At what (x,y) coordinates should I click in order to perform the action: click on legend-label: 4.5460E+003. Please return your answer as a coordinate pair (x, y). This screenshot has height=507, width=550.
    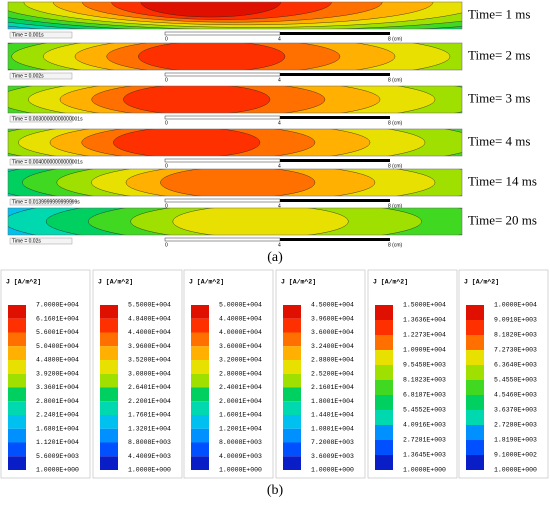
    Looking at the image, I should click on (515, 395).